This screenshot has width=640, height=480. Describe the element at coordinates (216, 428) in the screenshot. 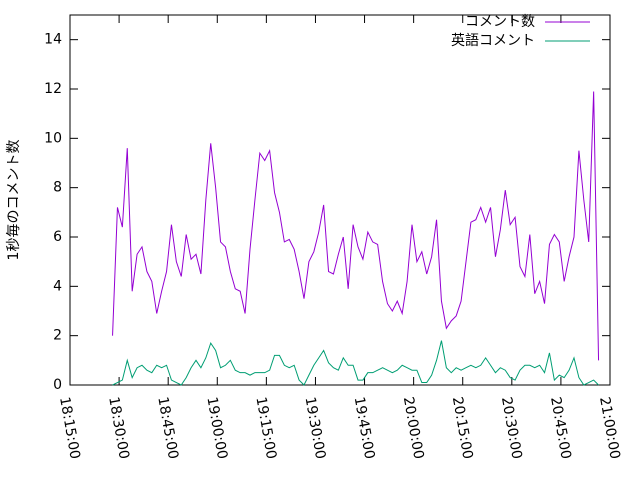

I see `x-tick-label: 19:00:00` at that location.